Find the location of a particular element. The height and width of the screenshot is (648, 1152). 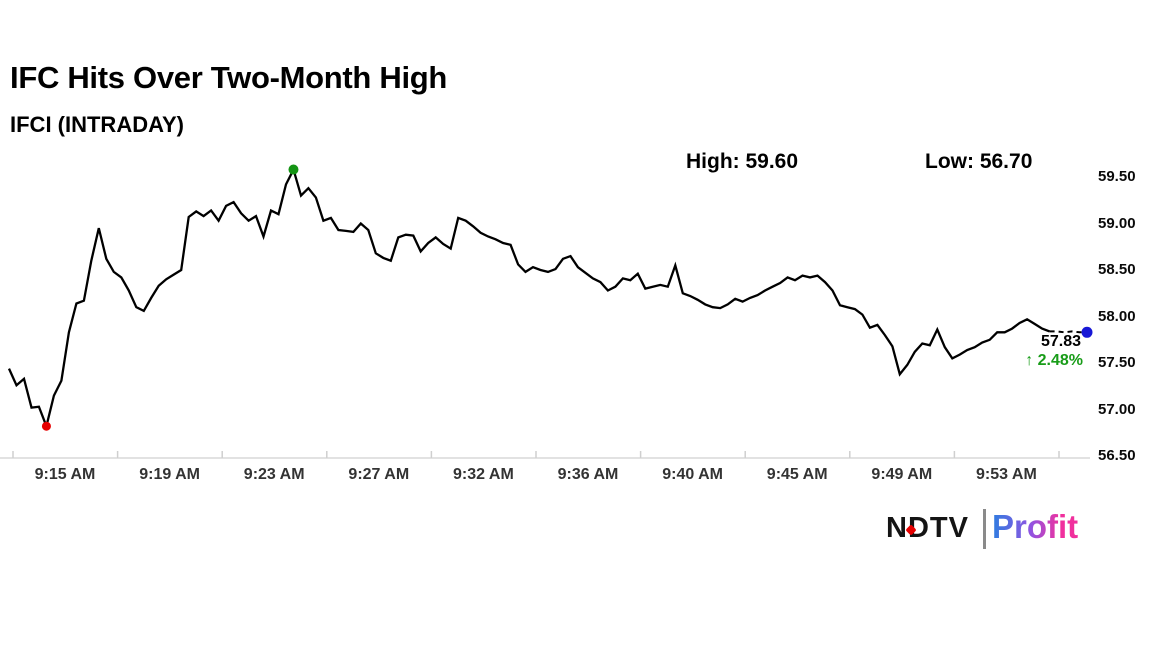

change-percent-label: ↑ 2.48% is located at coordinates (1054, 360).